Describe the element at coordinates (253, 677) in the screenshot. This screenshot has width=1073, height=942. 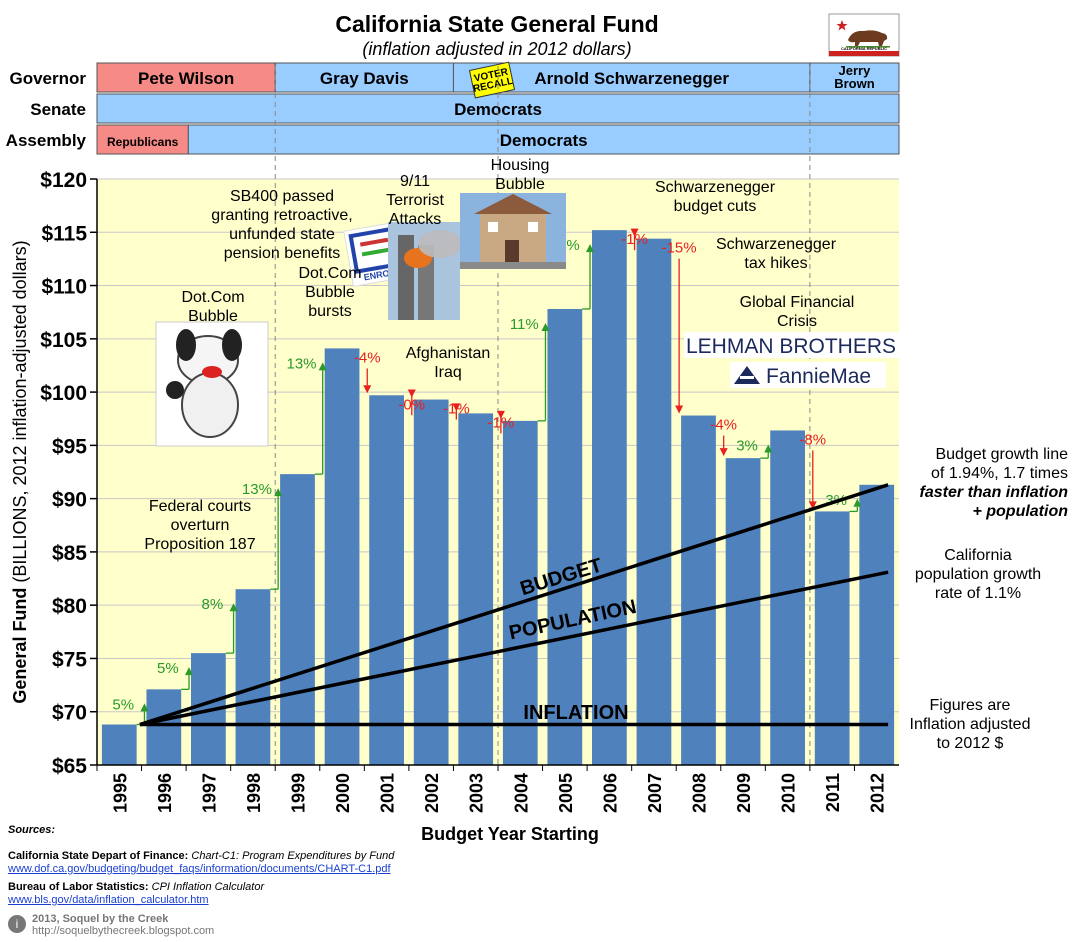
I see `bar-1998` at that location.